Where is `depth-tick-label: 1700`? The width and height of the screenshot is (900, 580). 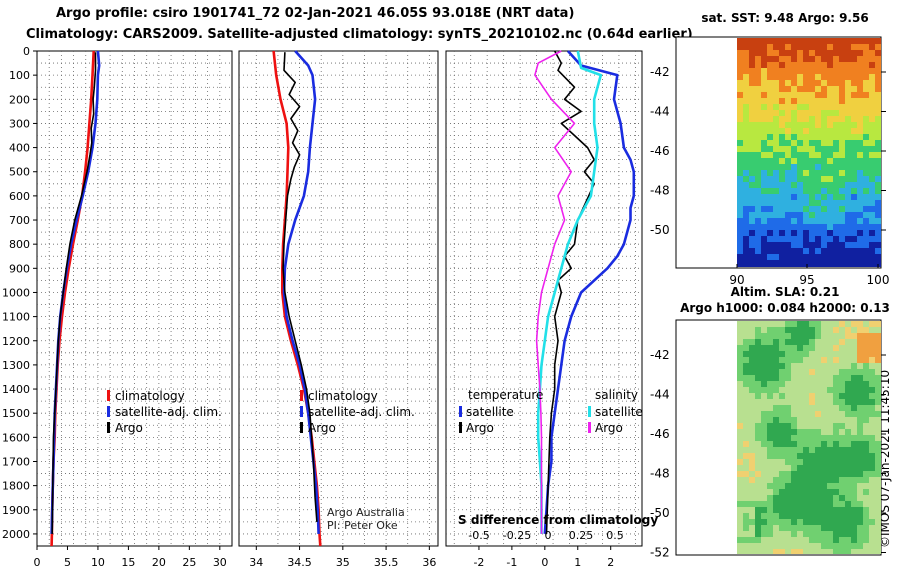 depth-tick-label: 1700 is located at coordinates (16, 461).